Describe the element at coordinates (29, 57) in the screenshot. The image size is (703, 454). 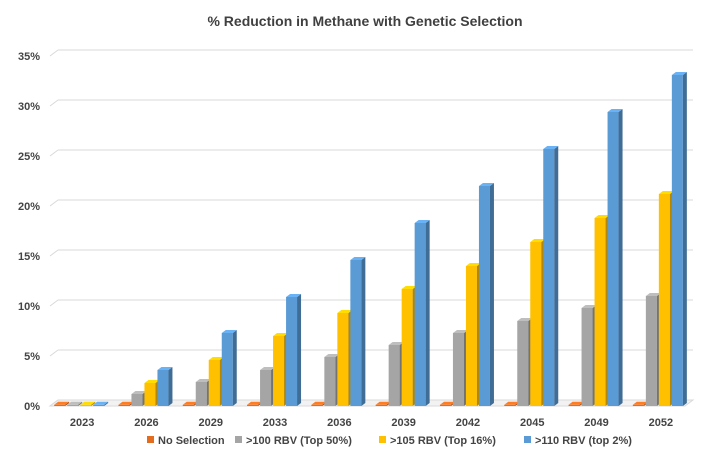
I see `y-tick-label: 35%` at that location.